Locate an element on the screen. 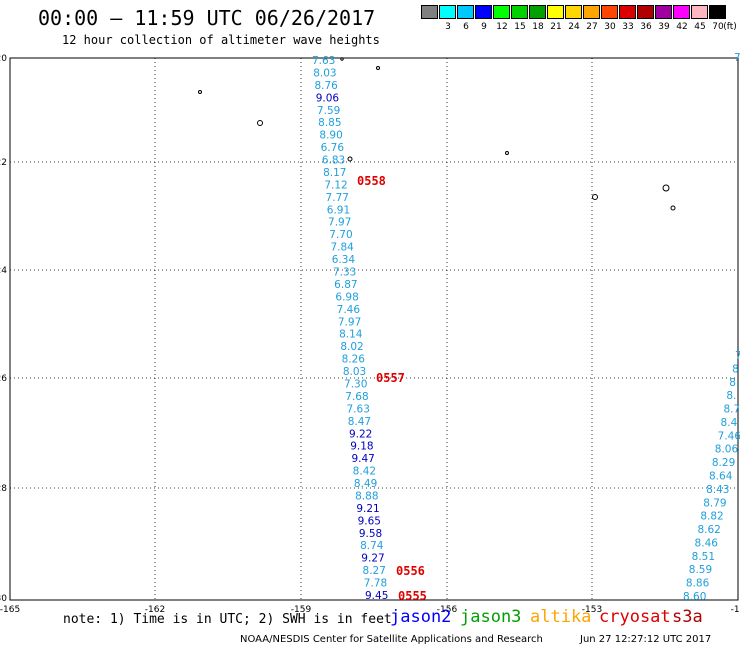  wave-height-value: 7.84 is located at coordinates (342, 248).